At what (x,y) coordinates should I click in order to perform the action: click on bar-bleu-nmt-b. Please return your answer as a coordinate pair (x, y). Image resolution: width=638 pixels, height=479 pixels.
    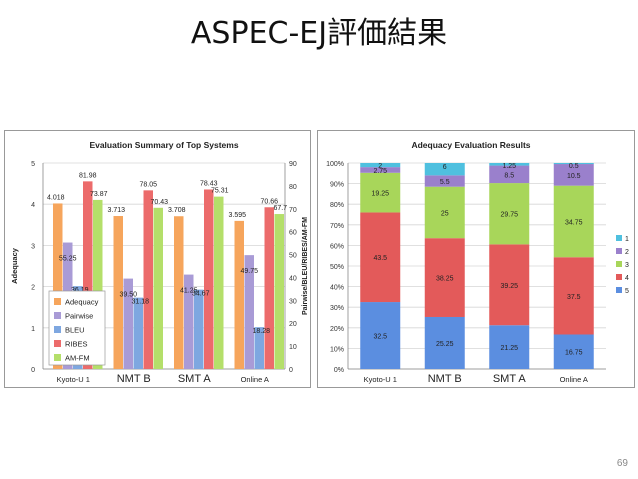
    Looking at the image, I should click on (138, 333).